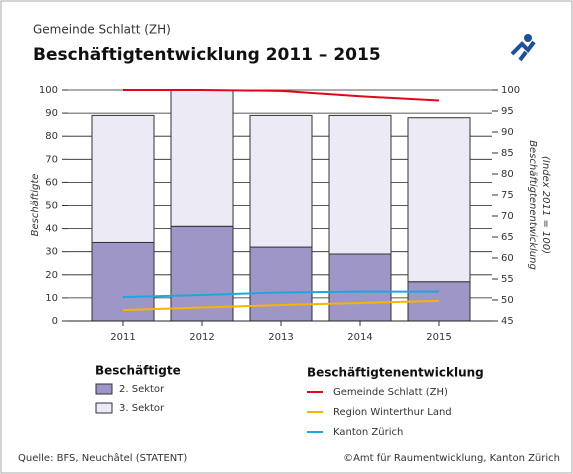 The height and width of the screenshot is (474, 573). I want to click on legend-label: 3. Sektor, so click(142, 408).